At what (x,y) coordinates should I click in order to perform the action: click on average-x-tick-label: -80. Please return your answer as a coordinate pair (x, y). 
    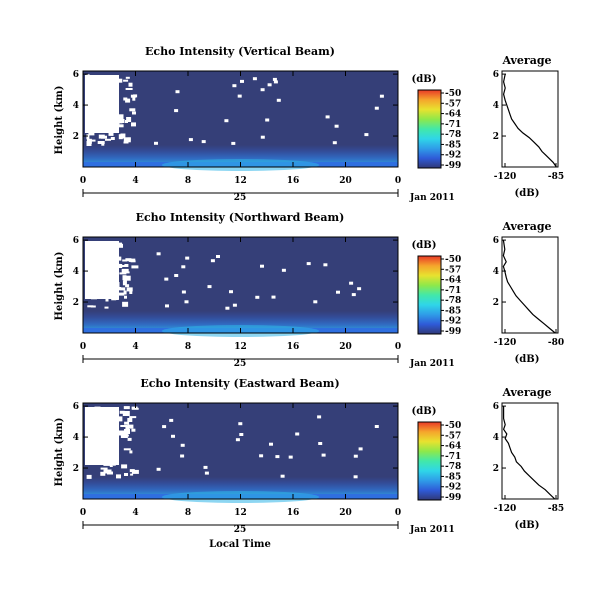
    Looking at the image, I should click on (556, 343).